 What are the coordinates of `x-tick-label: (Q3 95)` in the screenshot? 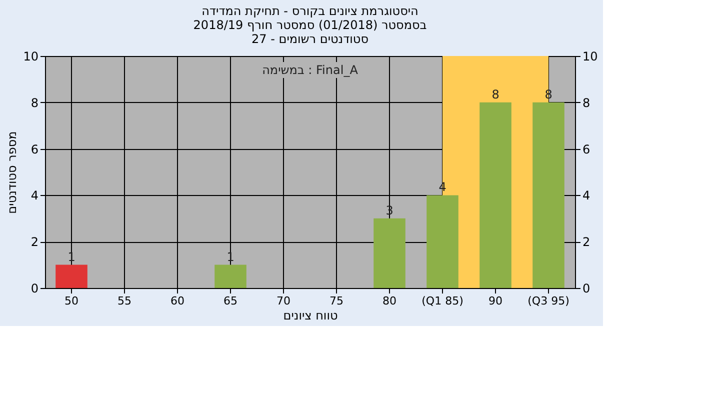 It's located at (549, 301).